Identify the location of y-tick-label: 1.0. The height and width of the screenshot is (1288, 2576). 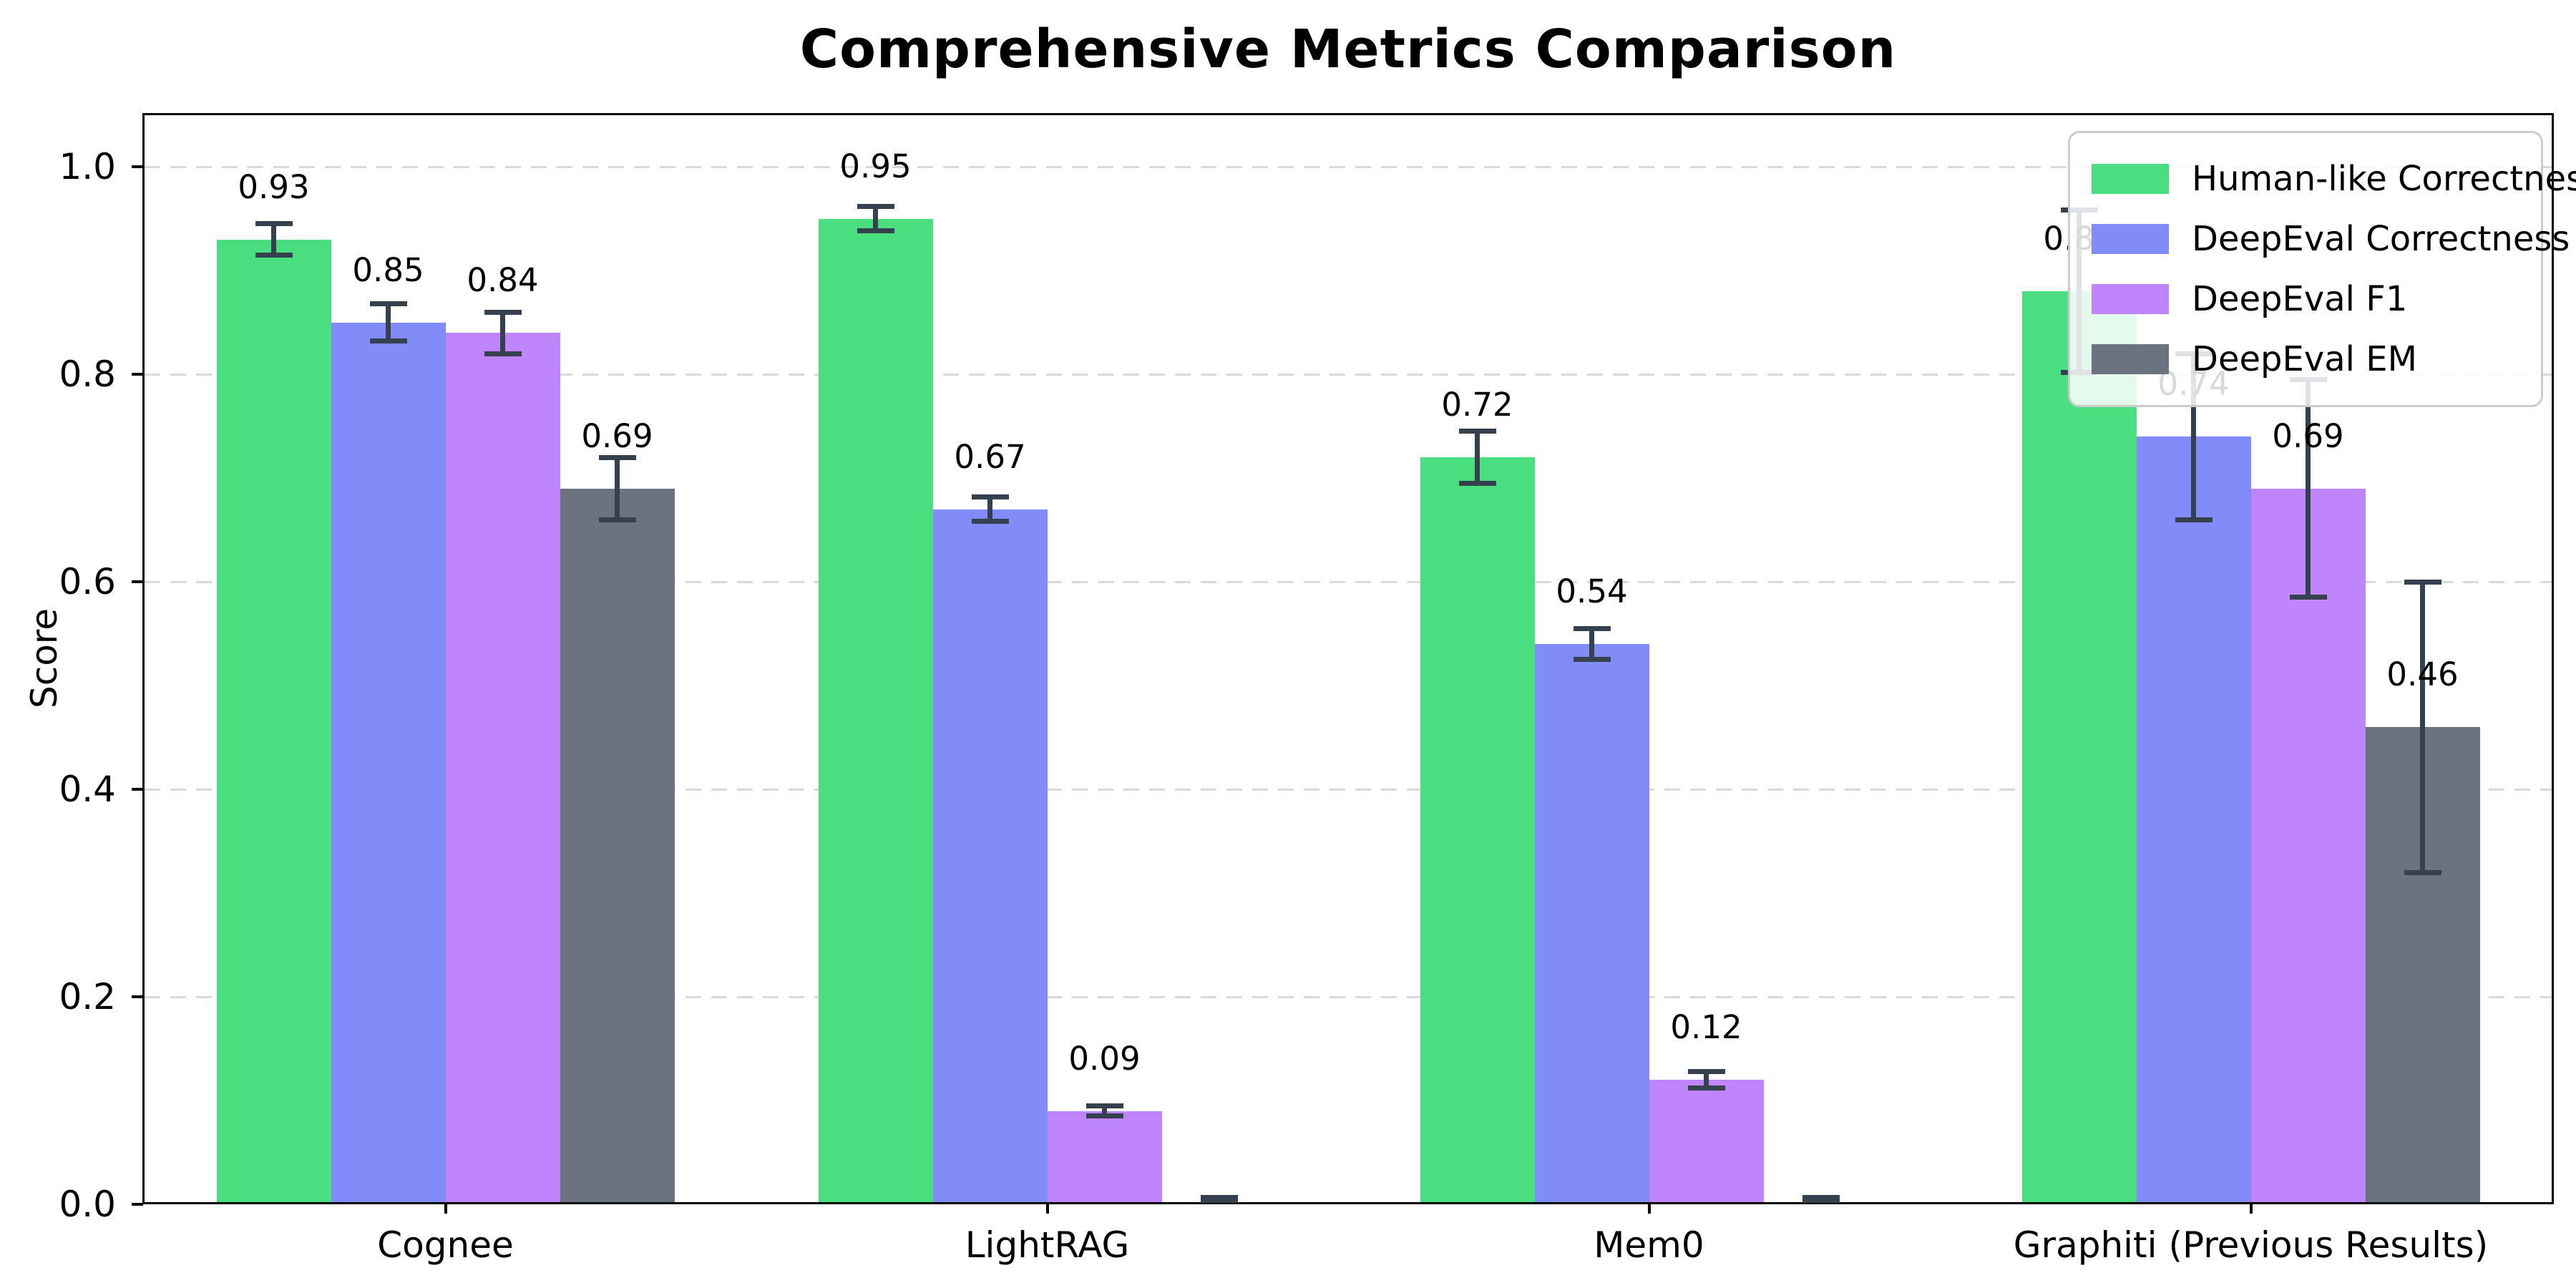
(87, 166).